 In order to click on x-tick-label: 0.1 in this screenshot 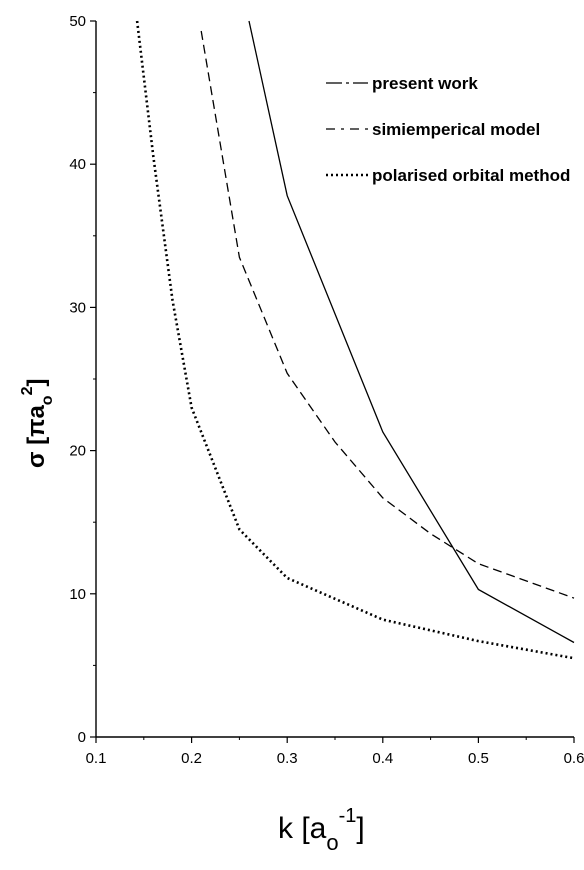, I will do `click(96, 758)`.